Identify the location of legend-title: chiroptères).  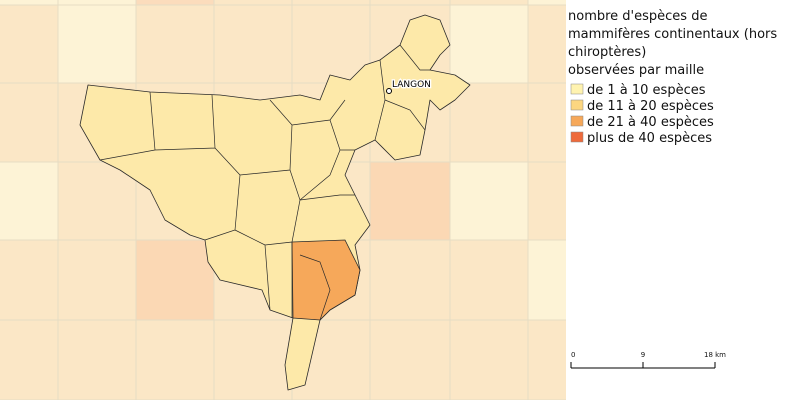
(607, 52).